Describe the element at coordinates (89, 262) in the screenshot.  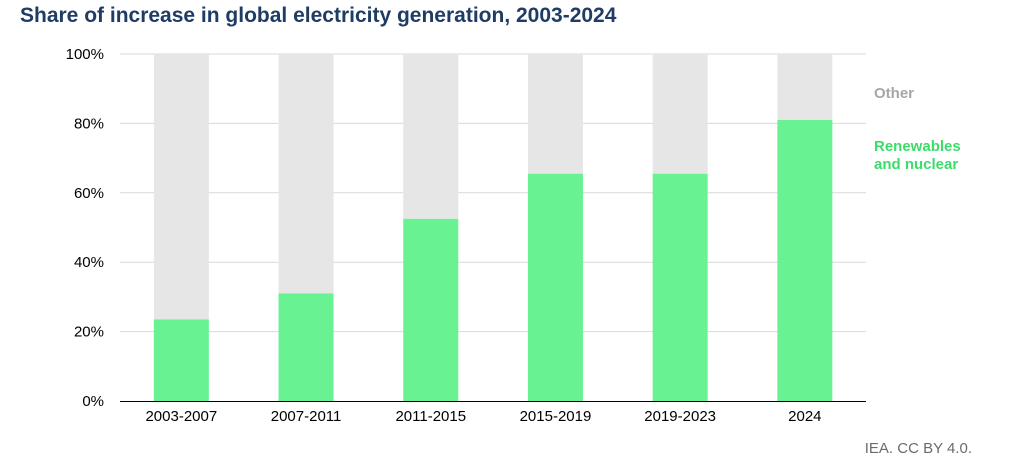
I see `y-tick-label: 40%` at that location.